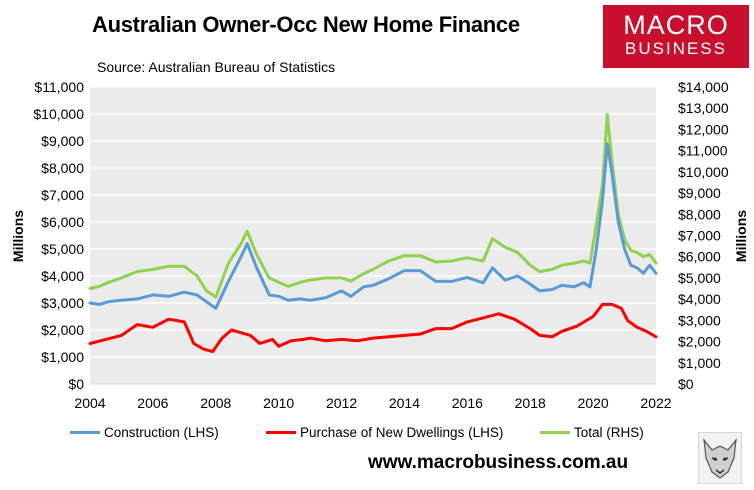 This screenshot has height=490, width=754. Describe the element at coordinates (372, 403) in the screenshot. I see `x-axis-ticks: 2004 2006 2008 2010 2012 2014 2016 2018 2020 2022` at that location.